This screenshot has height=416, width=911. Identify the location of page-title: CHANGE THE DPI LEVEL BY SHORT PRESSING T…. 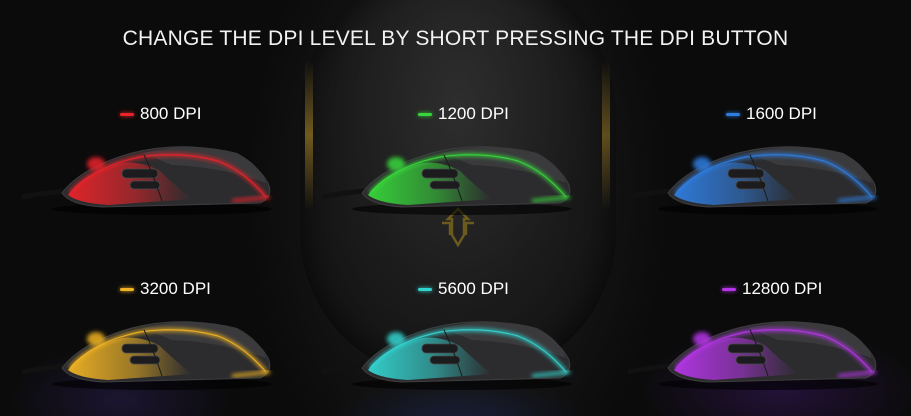
(455, 38).